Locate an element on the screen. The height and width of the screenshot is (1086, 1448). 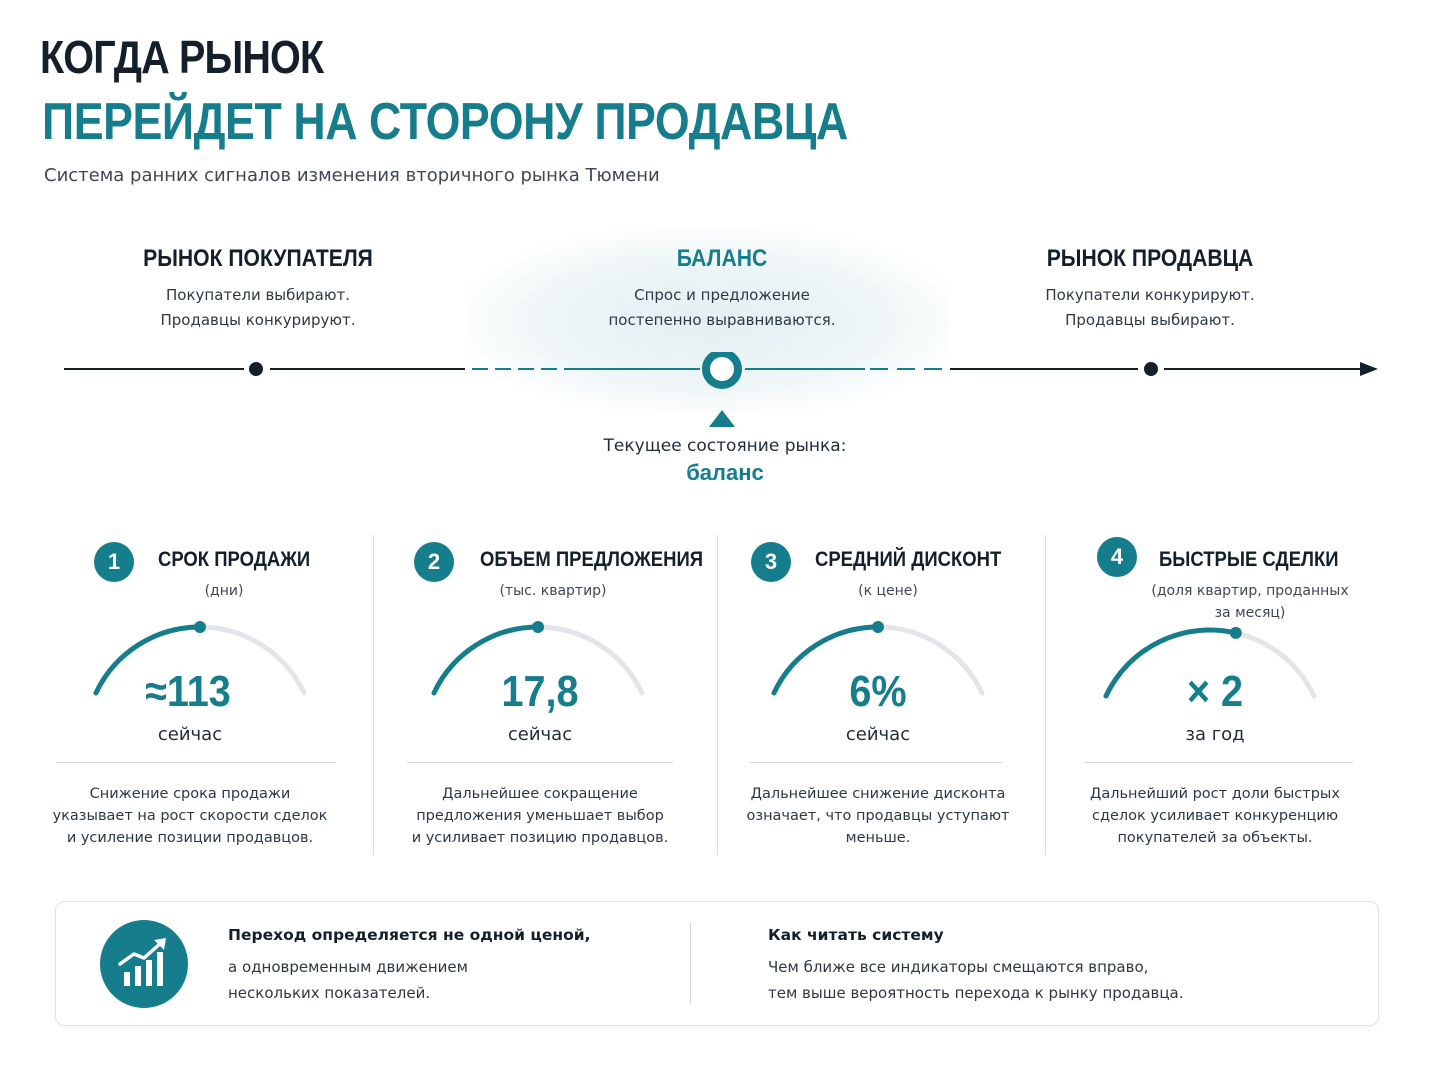
page-title-line2: ПЕРЕЙДЕТ НА СТОРОНУ ПРОДАВЦА is located at coordinates (445, 122).